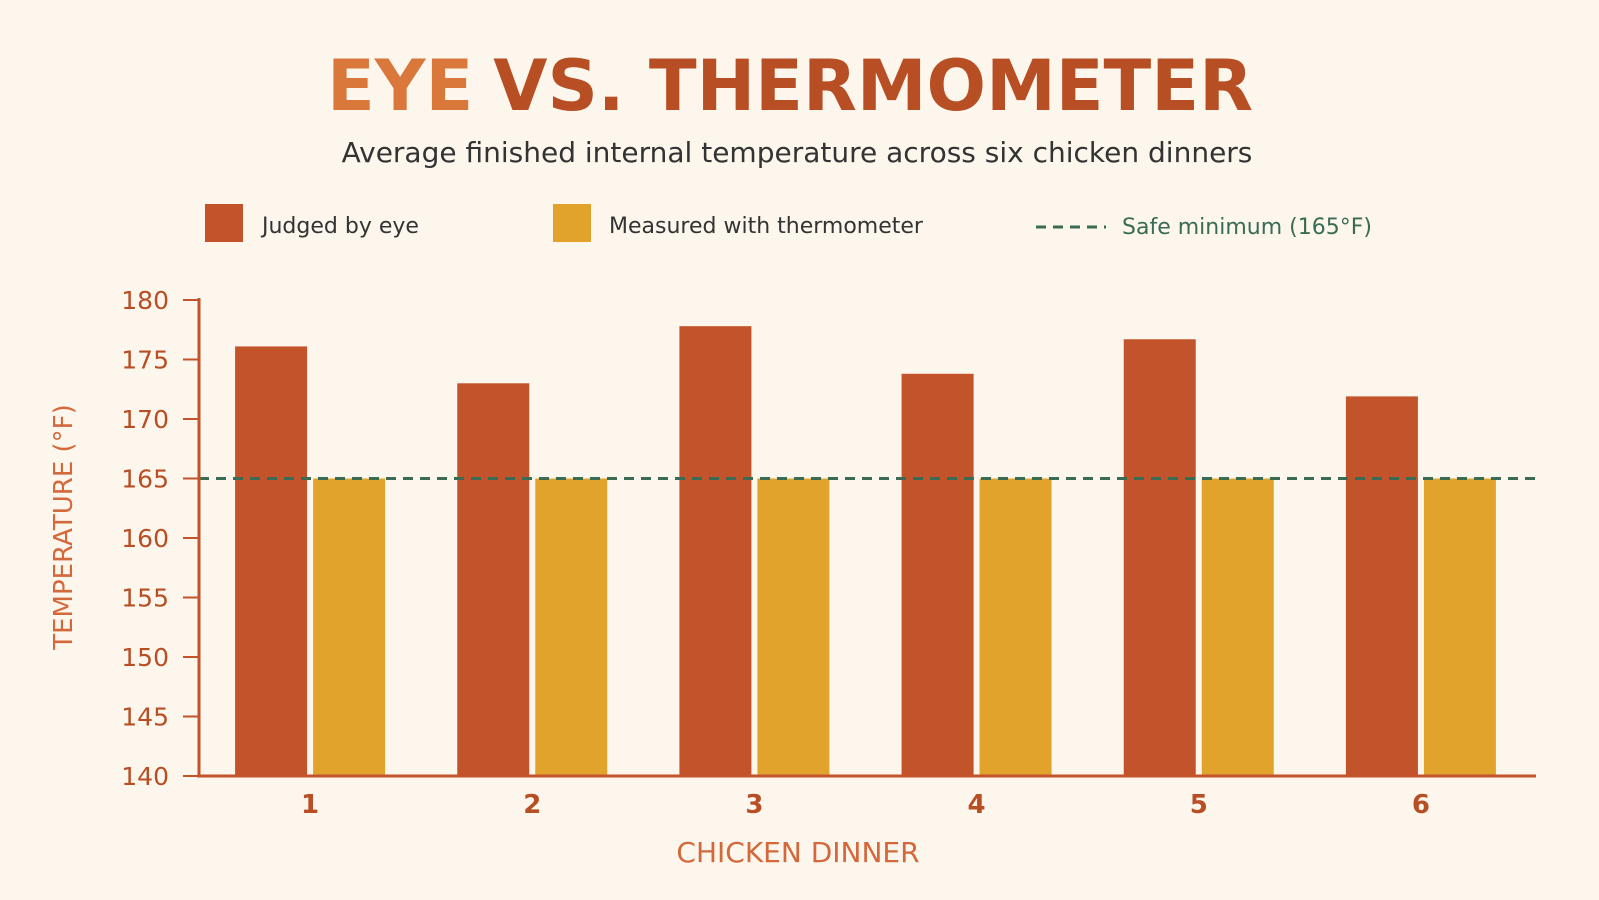  What do you see at coordinates (339, 226) in the screenshot?
I see `legend-label-eye: Judged by eye` at bounding box center [339, 226].